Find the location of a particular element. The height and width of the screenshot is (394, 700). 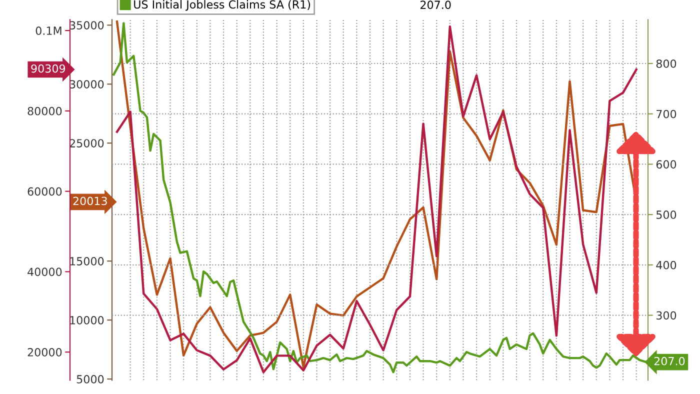

y-tick-label: 30000 is located at coordinates (87, 84).